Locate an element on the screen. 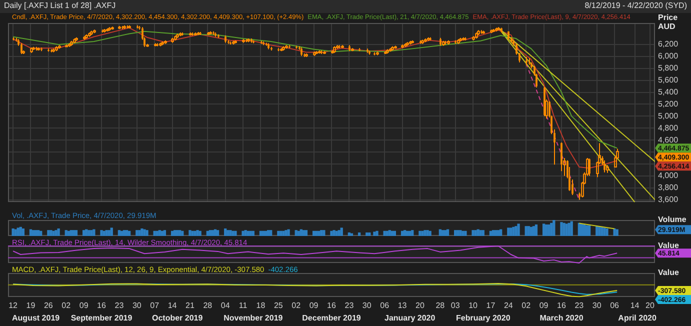  y-tick-label: 6,200 is located at coordinates (668, 44).